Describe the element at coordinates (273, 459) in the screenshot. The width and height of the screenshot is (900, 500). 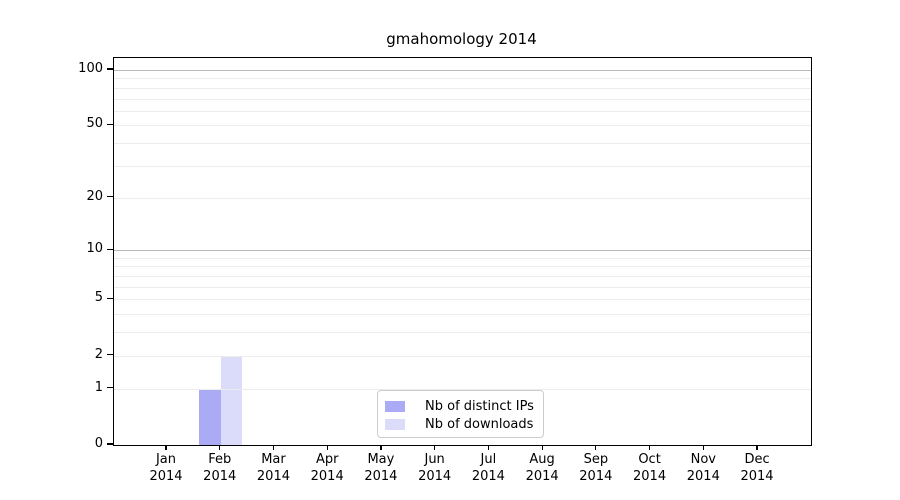
I see `x-tick-month: Mar` at that location.